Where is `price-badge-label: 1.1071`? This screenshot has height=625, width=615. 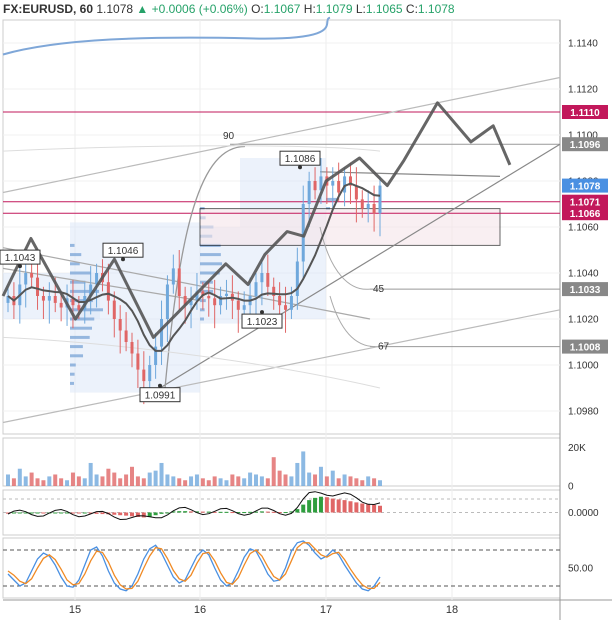 price-badge-label: 1.1071 is located at coordinates (585, 203).